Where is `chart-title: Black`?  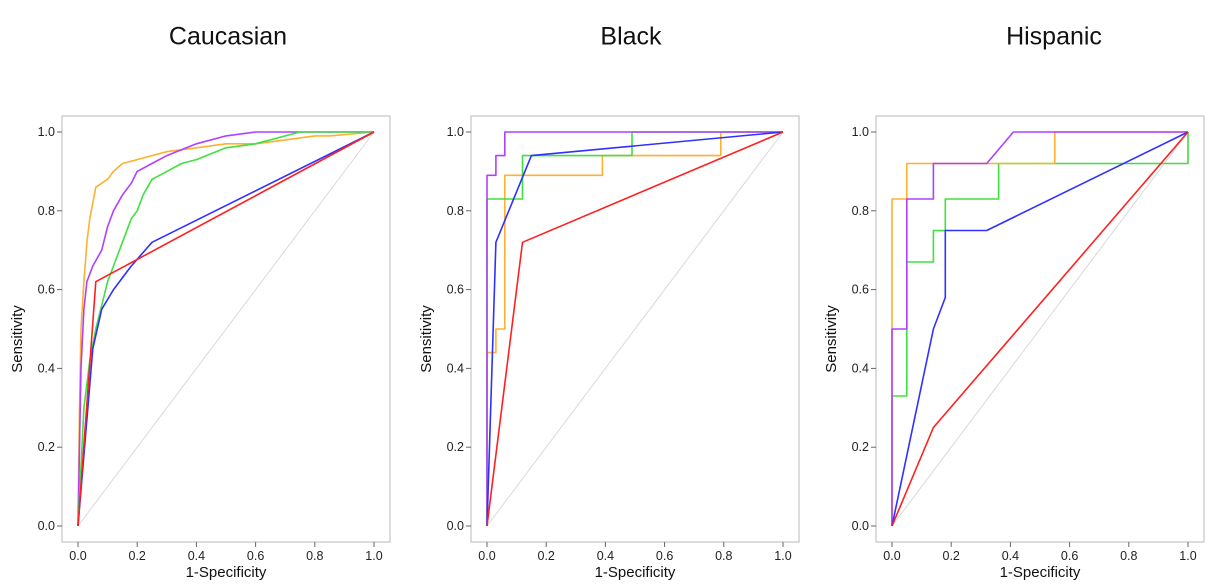 chart-title: Black is located at coordinates (631, 37).